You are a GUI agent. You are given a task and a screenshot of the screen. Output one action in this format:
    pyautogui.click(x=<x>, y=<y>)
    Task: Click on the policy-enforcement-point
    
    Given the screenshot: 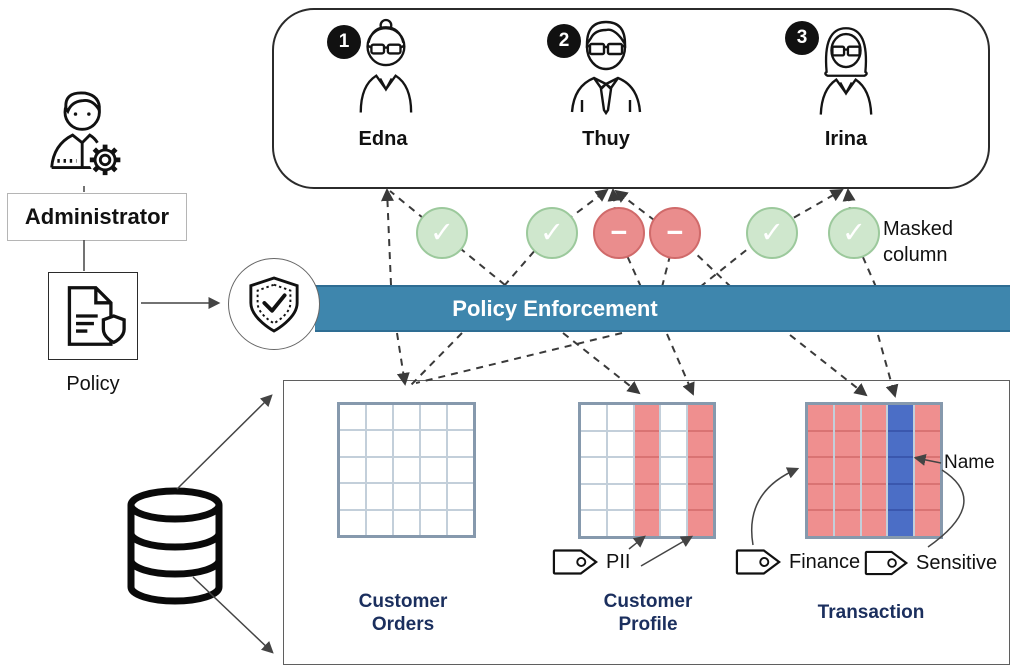 What is the action you would take?
    pyautogui.click(x=274, y=304)
    